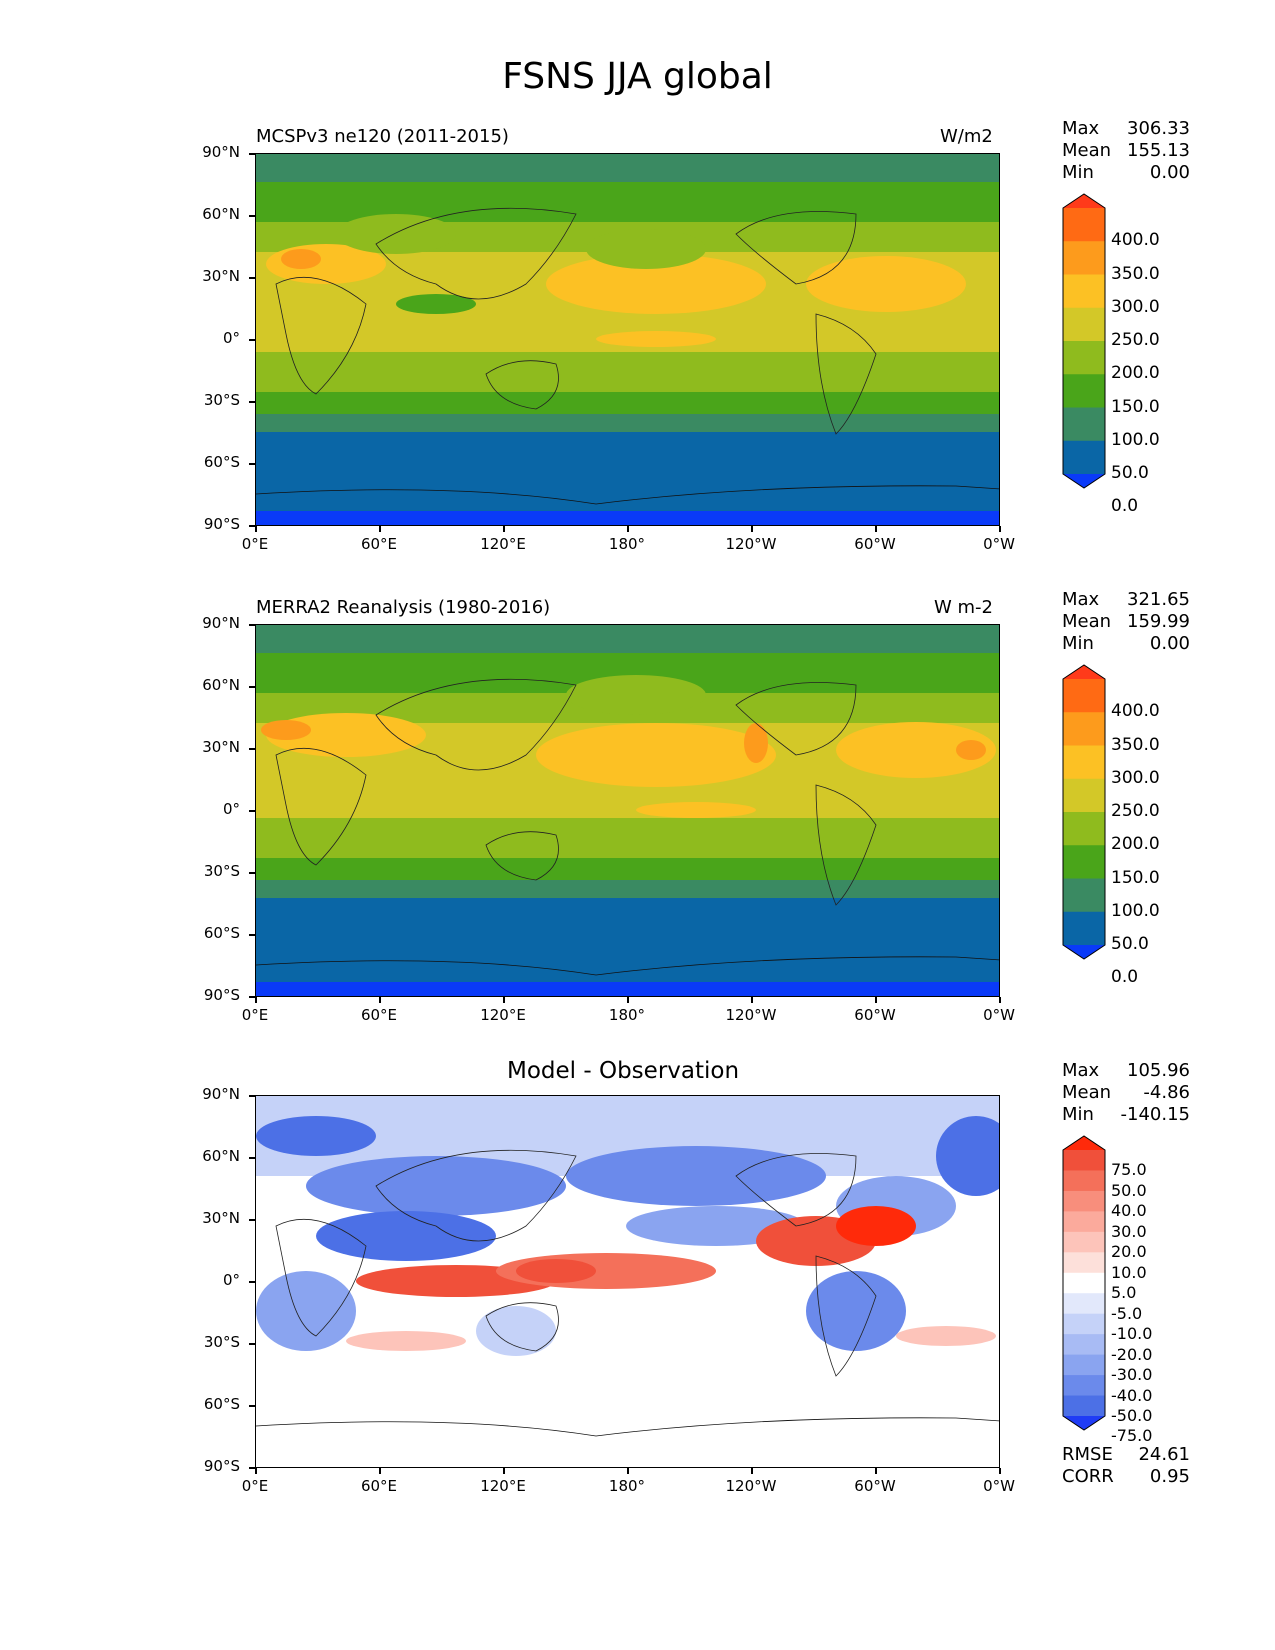  I want to click on difference-map-plot, so click(627, 1281).